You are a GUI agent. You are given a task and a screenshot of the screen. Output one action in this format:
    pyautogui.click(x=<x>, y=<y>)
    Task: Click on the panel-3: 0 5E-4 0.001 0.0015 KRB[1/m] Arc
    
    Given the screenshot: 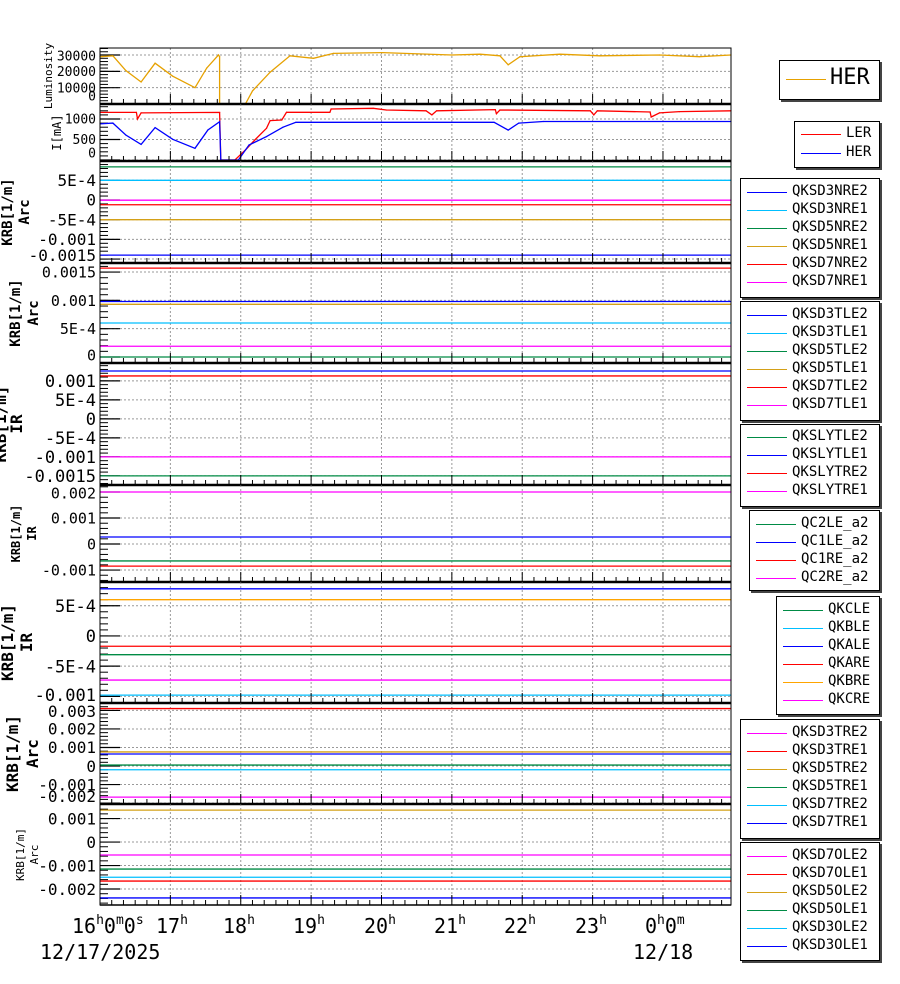 What is the action you would take?
    pyautogui.click(x=370, y=313)
    